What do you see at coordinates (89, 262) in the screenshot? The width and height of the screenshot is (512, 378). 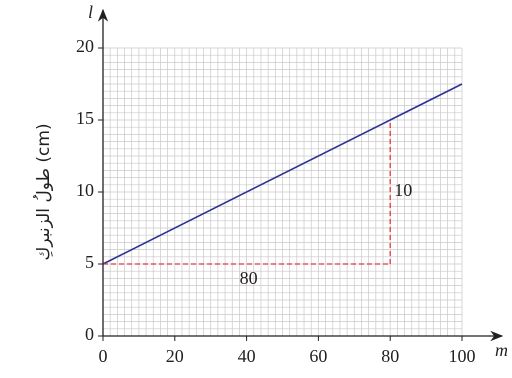 I see `y-tick-label: 5` at bounding box center [89, 262].